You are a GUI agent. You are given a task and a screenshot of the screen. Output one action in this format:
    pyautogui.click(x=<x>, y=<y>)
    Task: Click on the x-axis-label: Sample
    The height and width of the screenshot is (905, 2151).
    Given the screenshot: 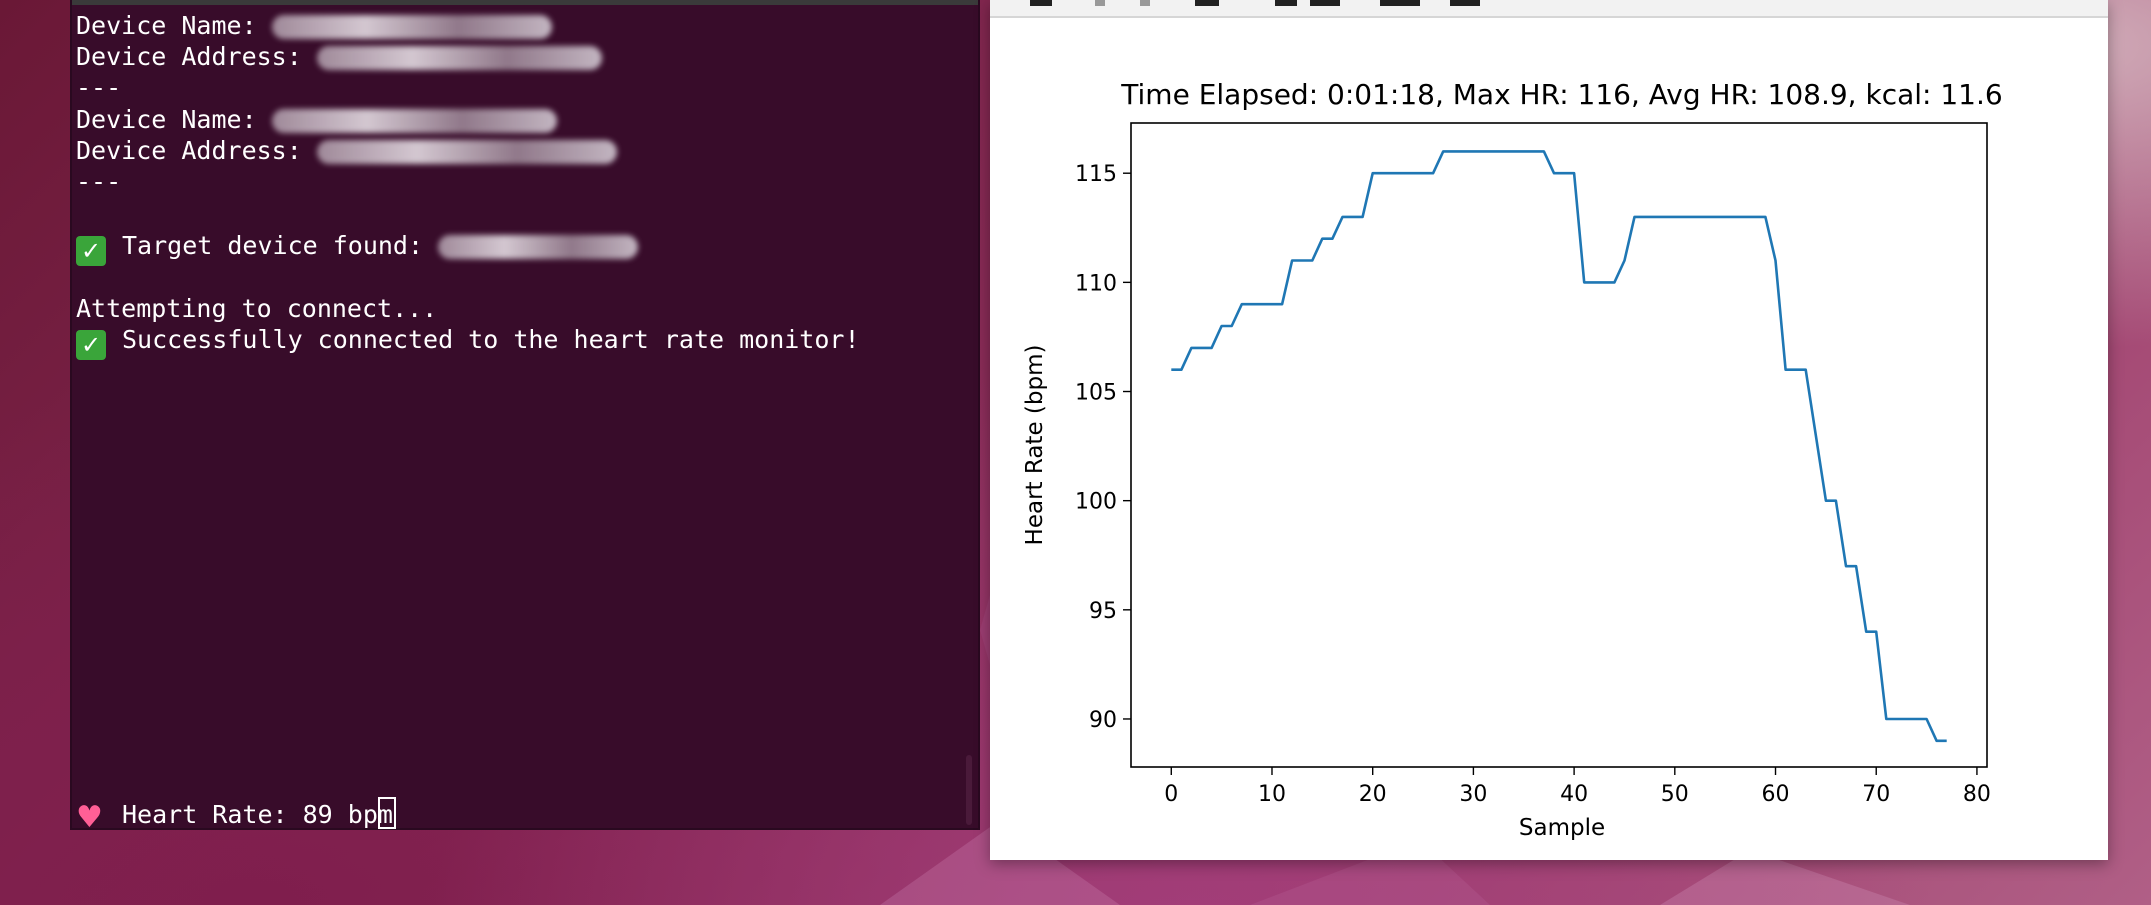 What is the action you would take?
    pyautogui.click(x=1562, y=828)
    